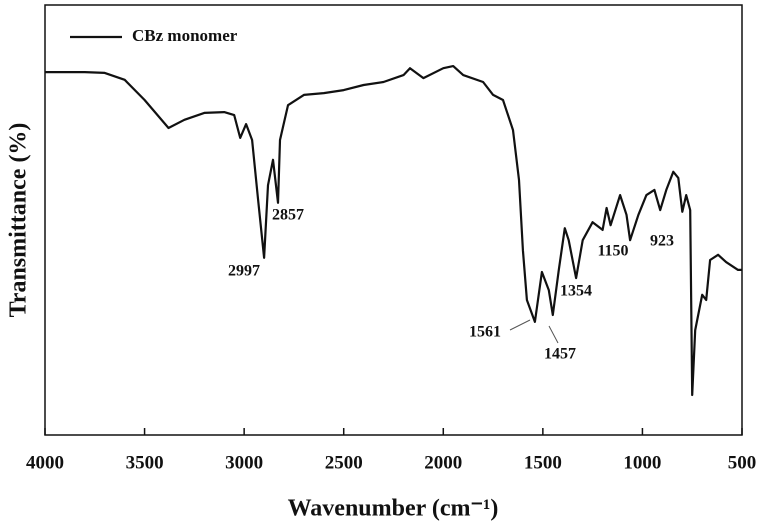  Describe the element at coordinates (576, 291) in the screenshot. I see `peak-annotation: 1354` at that location.